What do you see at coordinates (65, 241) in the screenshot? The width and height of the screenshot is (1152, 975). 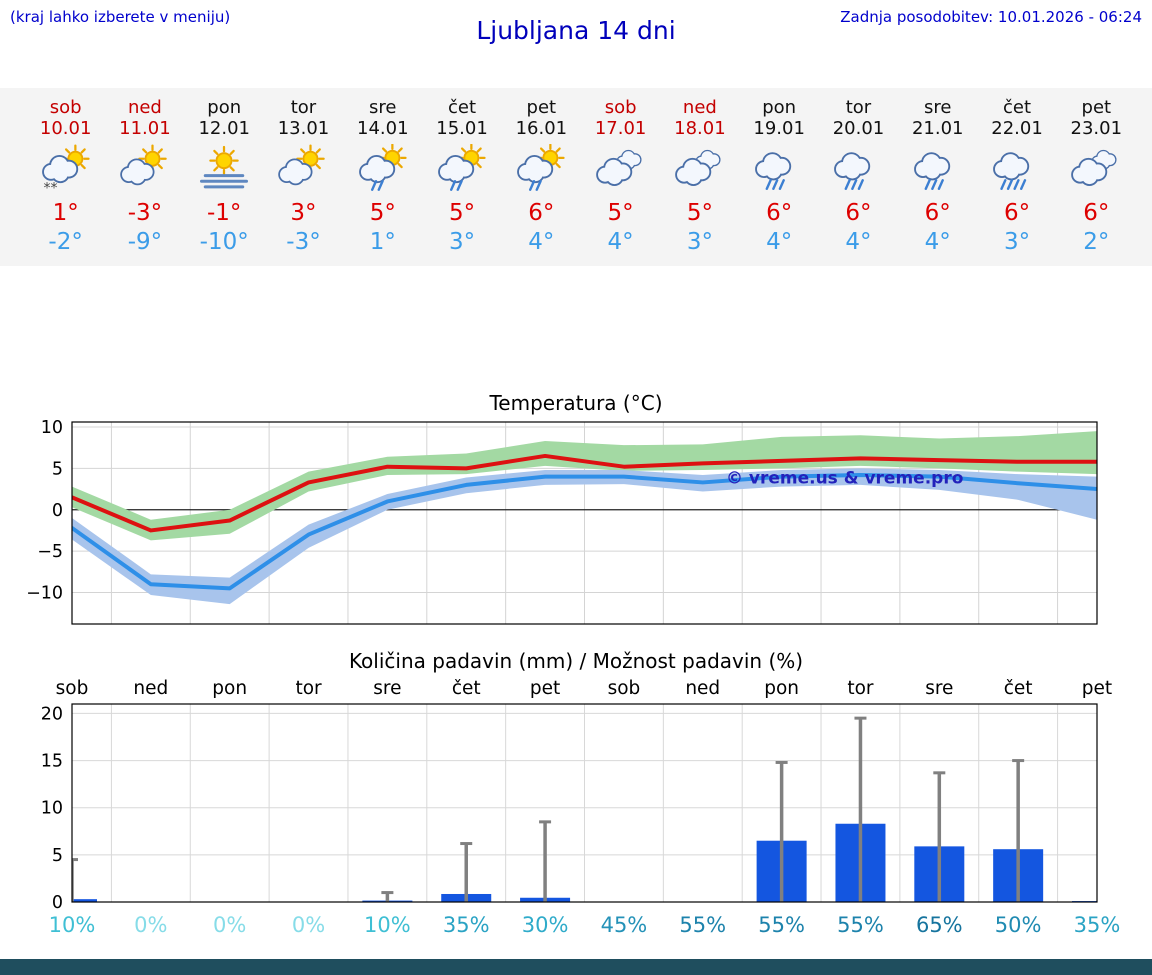 I see `day-low-temp: -2°` at bounding box center [65, 241].